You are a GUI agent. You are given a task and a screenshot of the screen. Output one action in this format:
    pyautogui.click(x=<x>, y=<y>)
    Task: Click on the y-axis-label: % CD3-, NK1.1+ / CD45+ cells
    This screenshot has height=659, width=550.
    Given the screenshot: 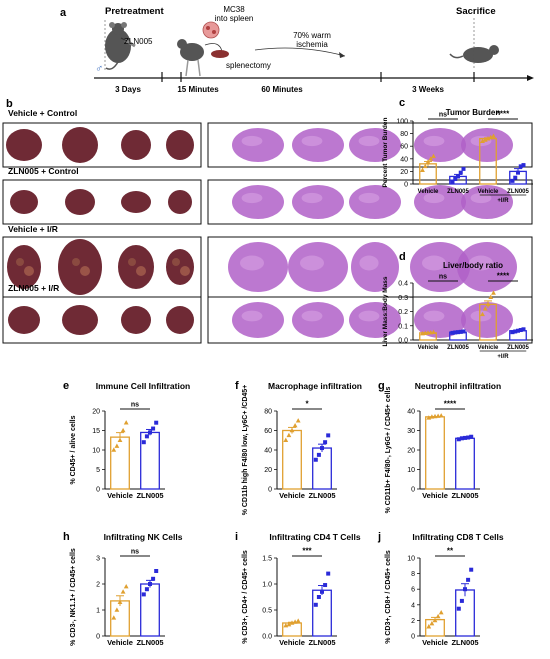 What is the action you would take?
    pyautogui.click(x=73, y=597)
    